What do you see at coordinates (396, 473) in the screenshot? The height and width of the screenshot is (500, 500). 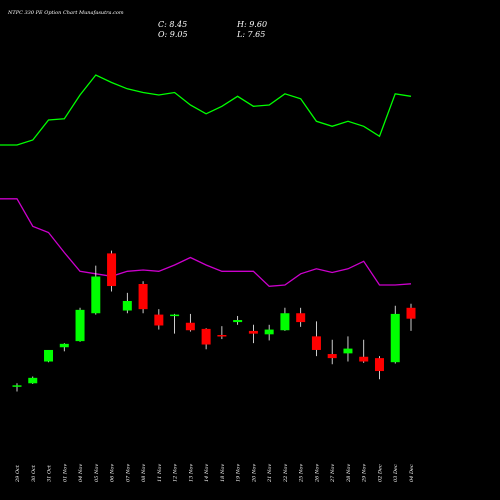 I see `x-tick-label: 03 Dec` at bounding box center [396, 473].